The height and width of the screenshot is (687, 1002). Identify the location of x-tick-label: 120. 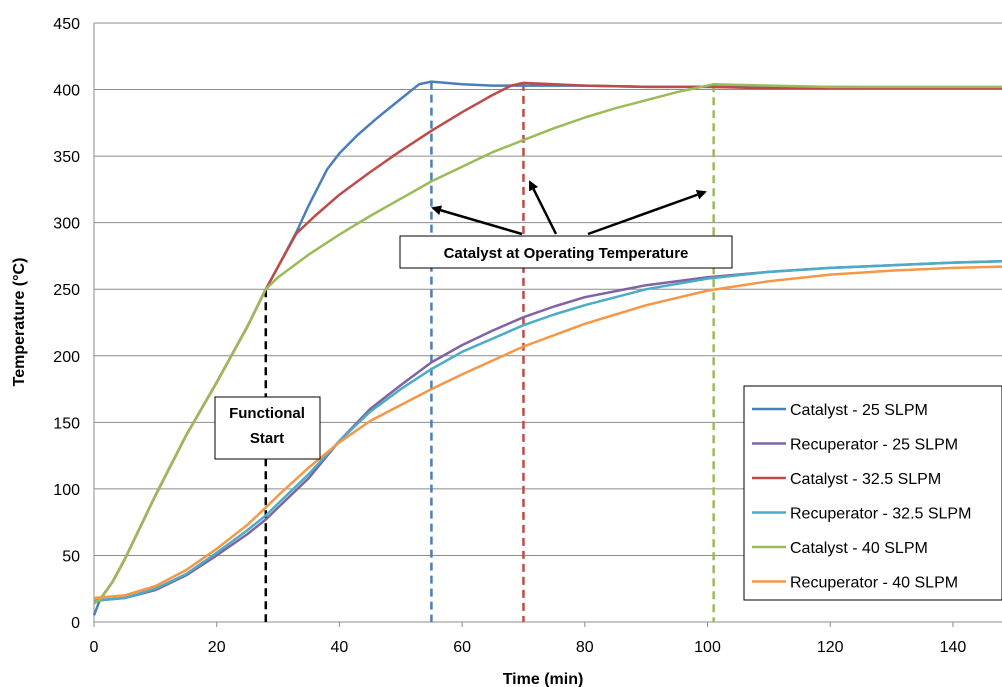
(830, 647).